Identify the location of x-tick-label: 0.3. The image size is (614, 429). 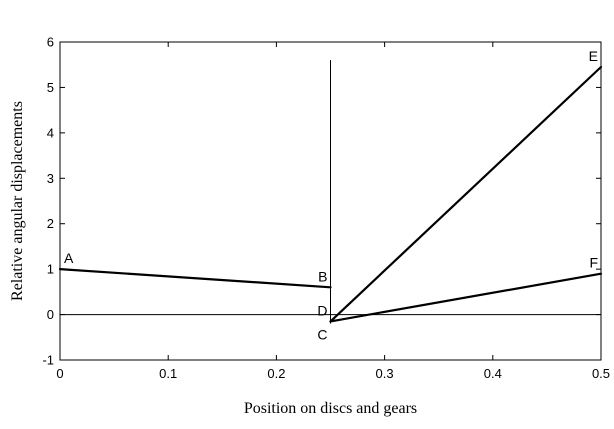
(385, 373).